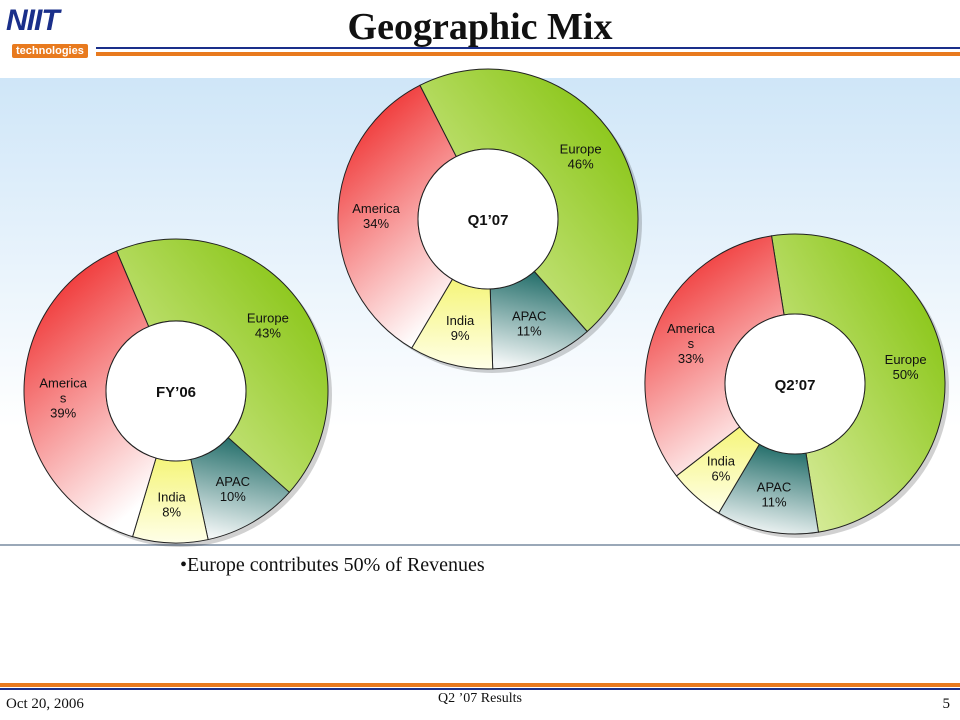 This screenshot has height=720, width=960. I want to click on slice-label-europe: Europe 46%, so click(581, 157).